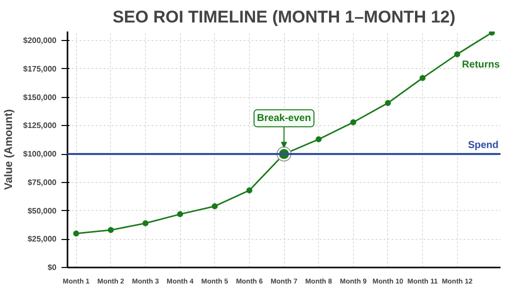 This screenshot has height=288, width=512. What do you see at coordinates (43, 211) in the screenshot?
I see `y-tick-label: $50,000` at bounding box center [43, 211].